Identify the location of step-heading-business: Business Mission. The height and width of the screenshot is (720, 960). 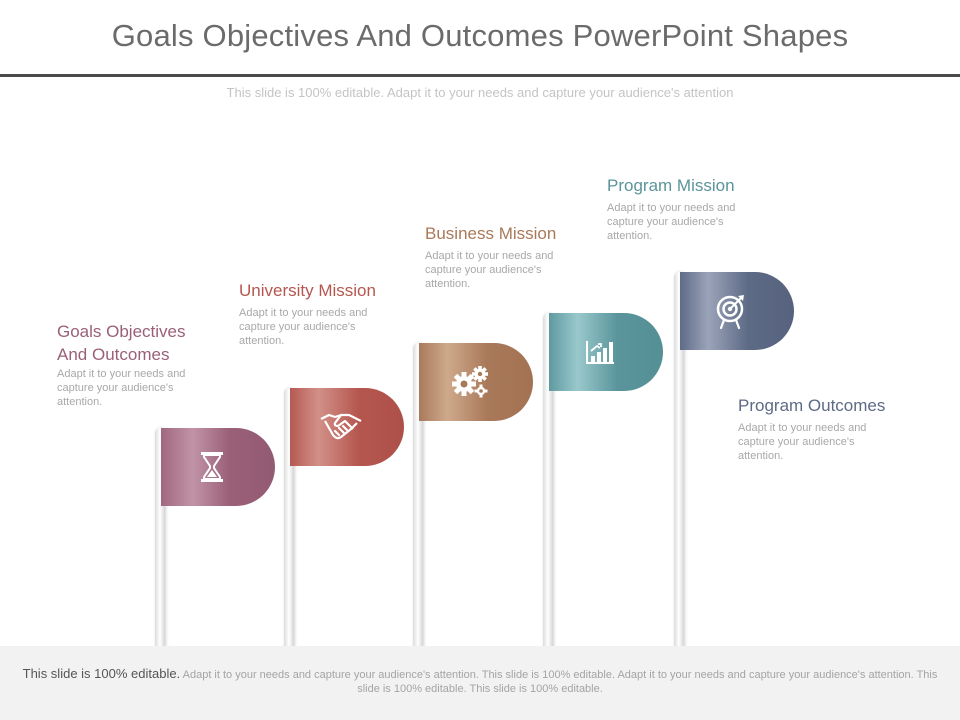
(491, 233).